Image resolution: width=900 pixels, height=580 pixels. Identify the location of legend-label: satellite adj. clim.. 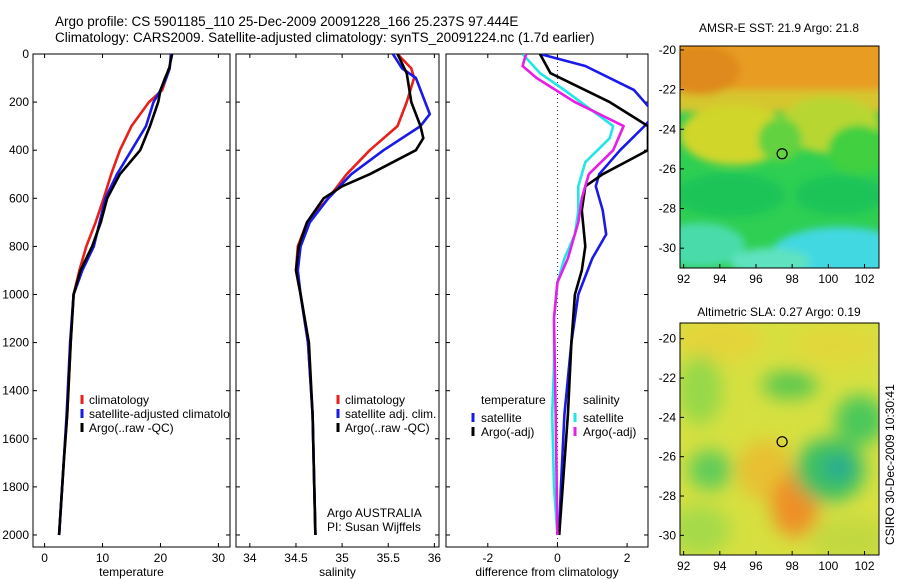
(390, 414).